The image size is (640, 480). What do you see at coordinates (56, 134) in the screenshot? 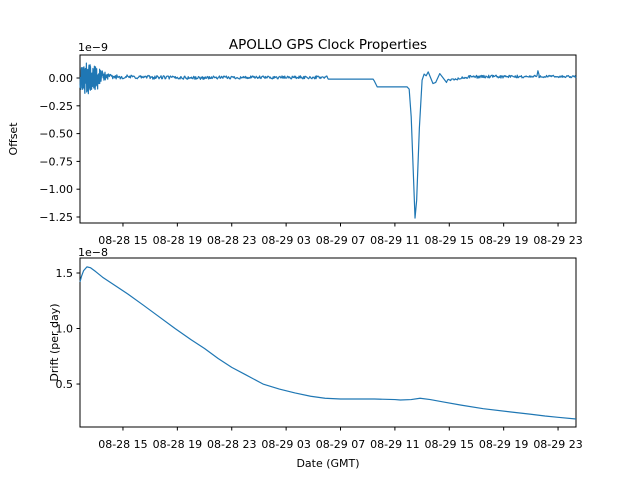
I see `y-tick-label: −0.50` at bounding box center [56, 134].